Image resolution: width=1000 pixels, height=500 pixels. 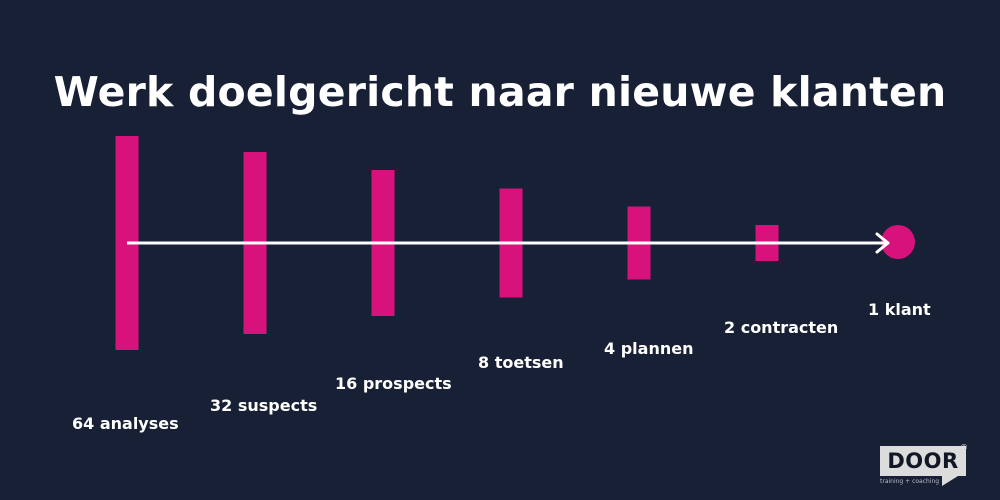 What do you see at coordinates (125, 423) in the screenshot?
I see `step-label-analyses: 64 analyses` at bounding box center [125, 423].